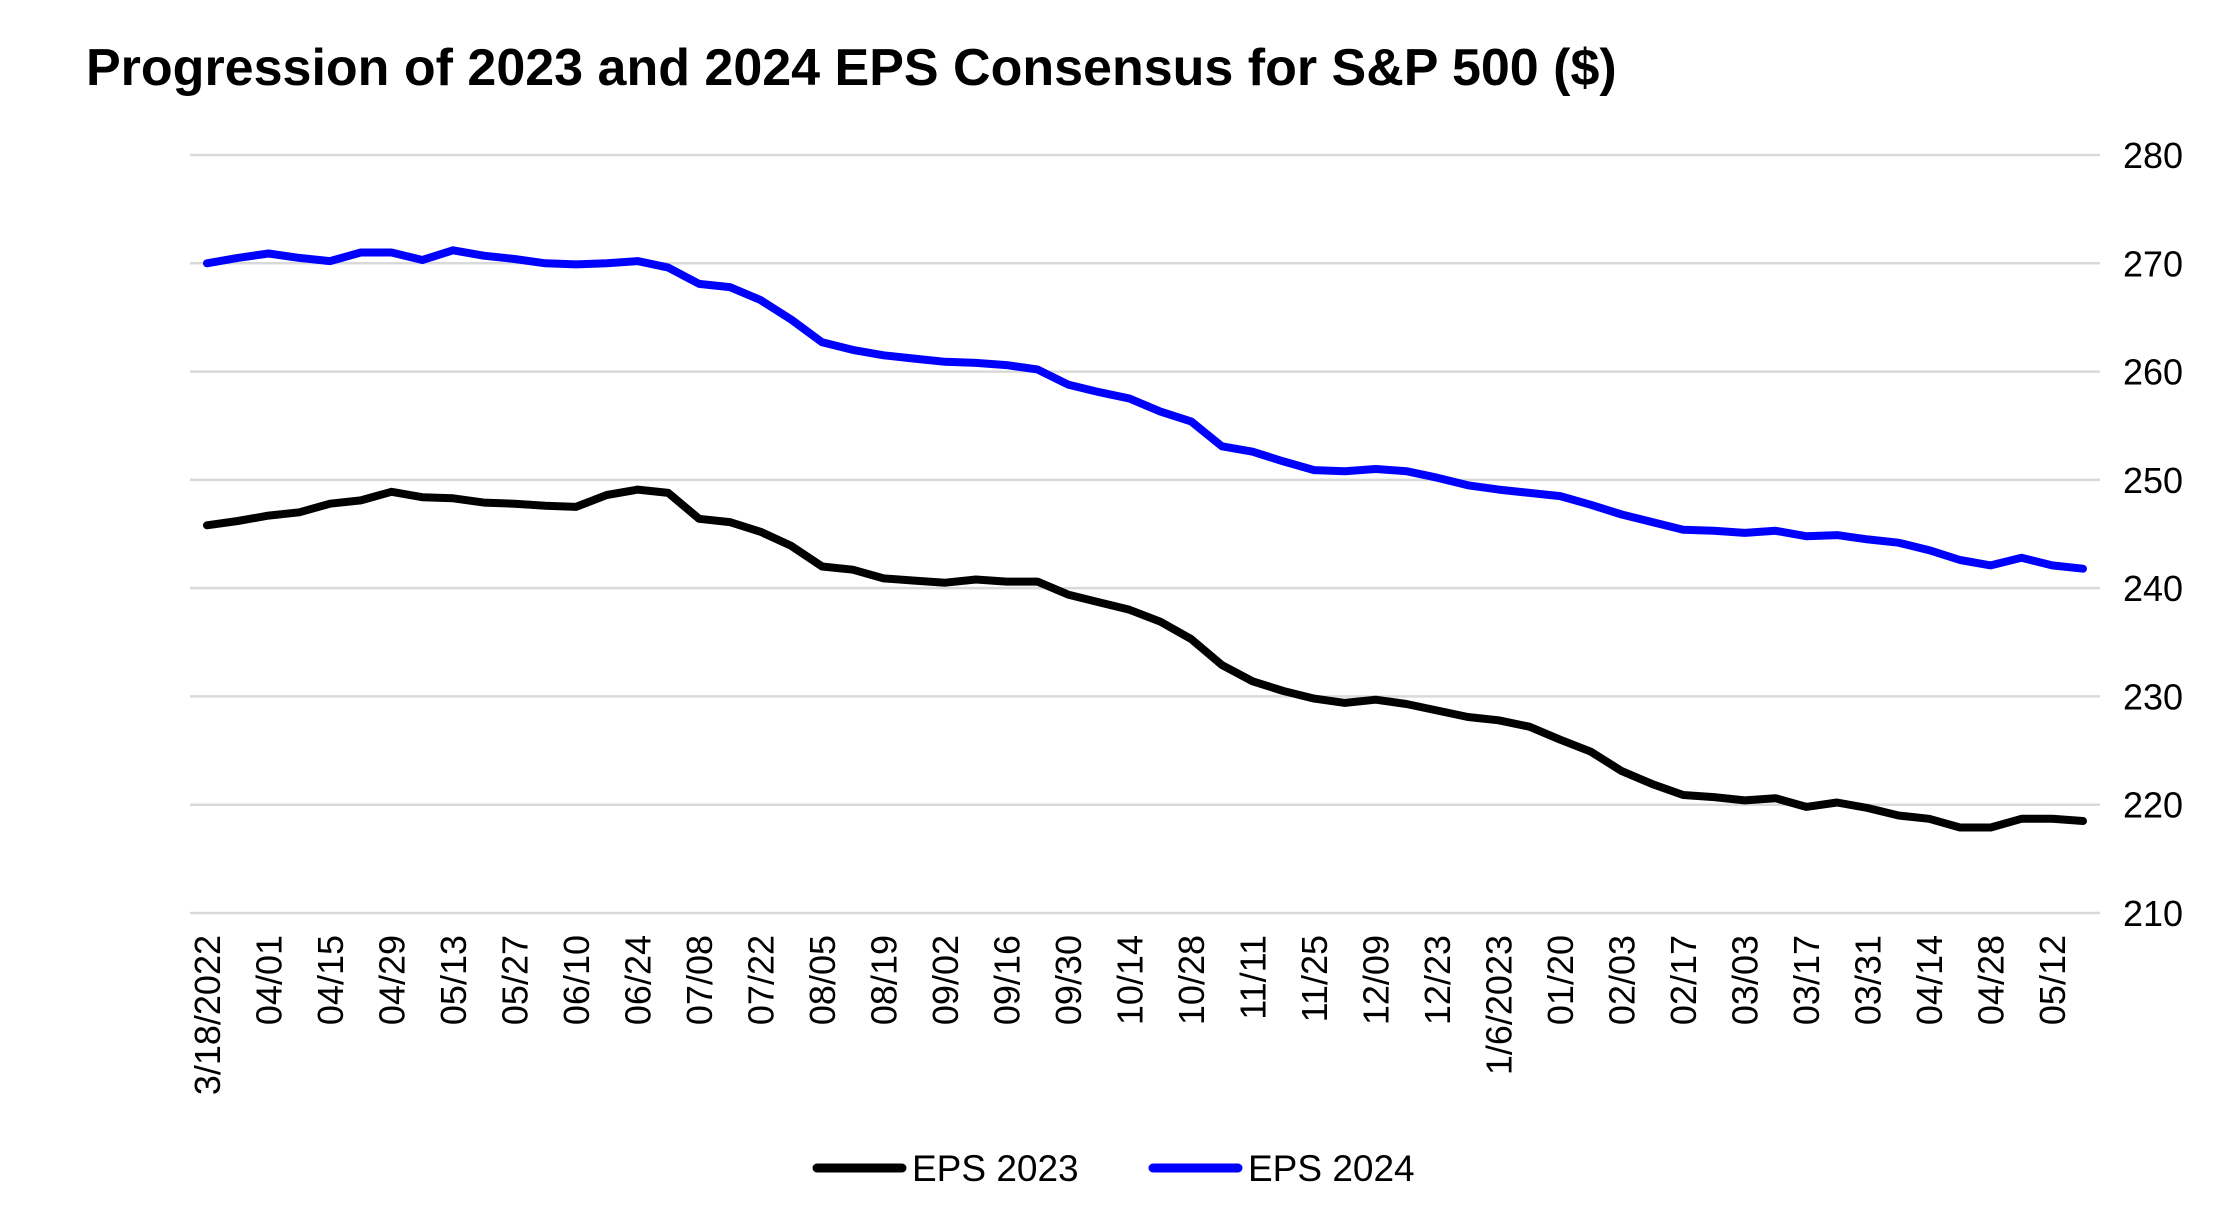 The height and width of the screenshot is (1228, 2225). What do you see at coordinates (699, 980) in the screenshot?
I see `x-tick-label: 07/08` at bounding box center [699, 980].